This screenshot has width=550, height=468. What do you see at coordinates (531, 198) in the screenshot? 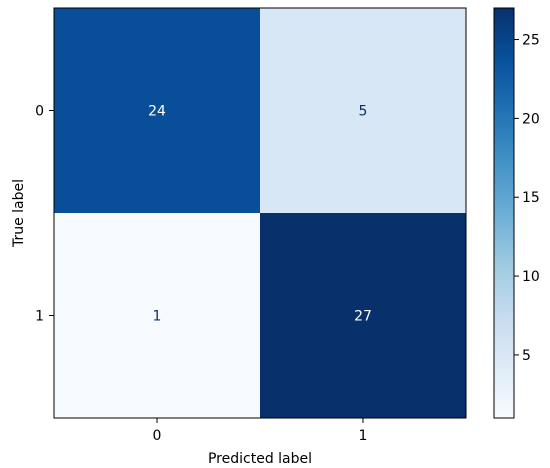
I see `colorbar-tick-label-2: 15` at bounding box center [531, 198].